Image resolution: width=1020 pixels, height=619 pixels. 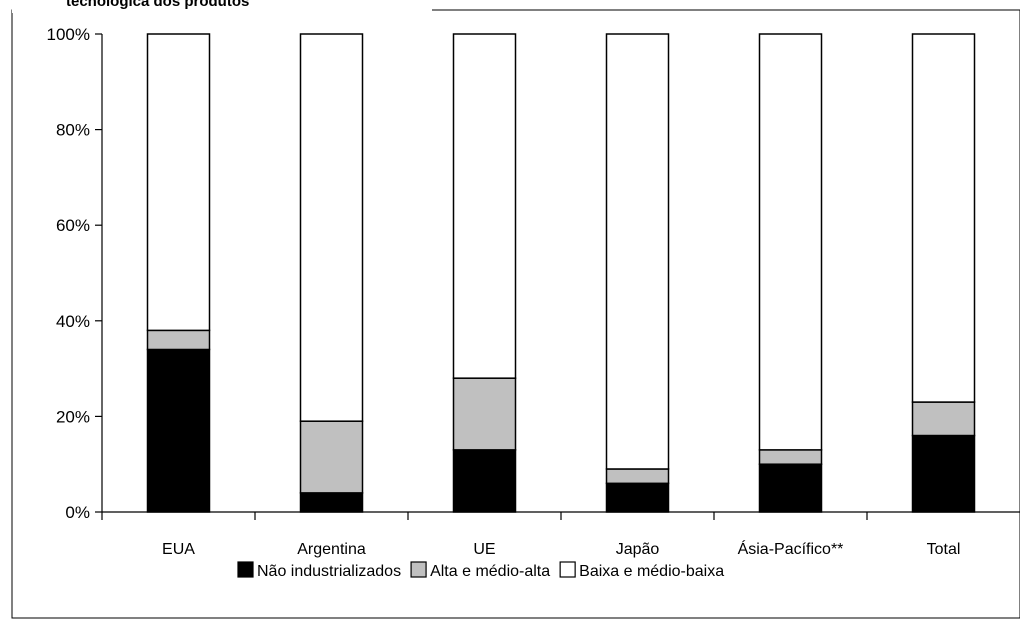 I want to click on y-tick-label: 20%, so click(x=73, y=416).